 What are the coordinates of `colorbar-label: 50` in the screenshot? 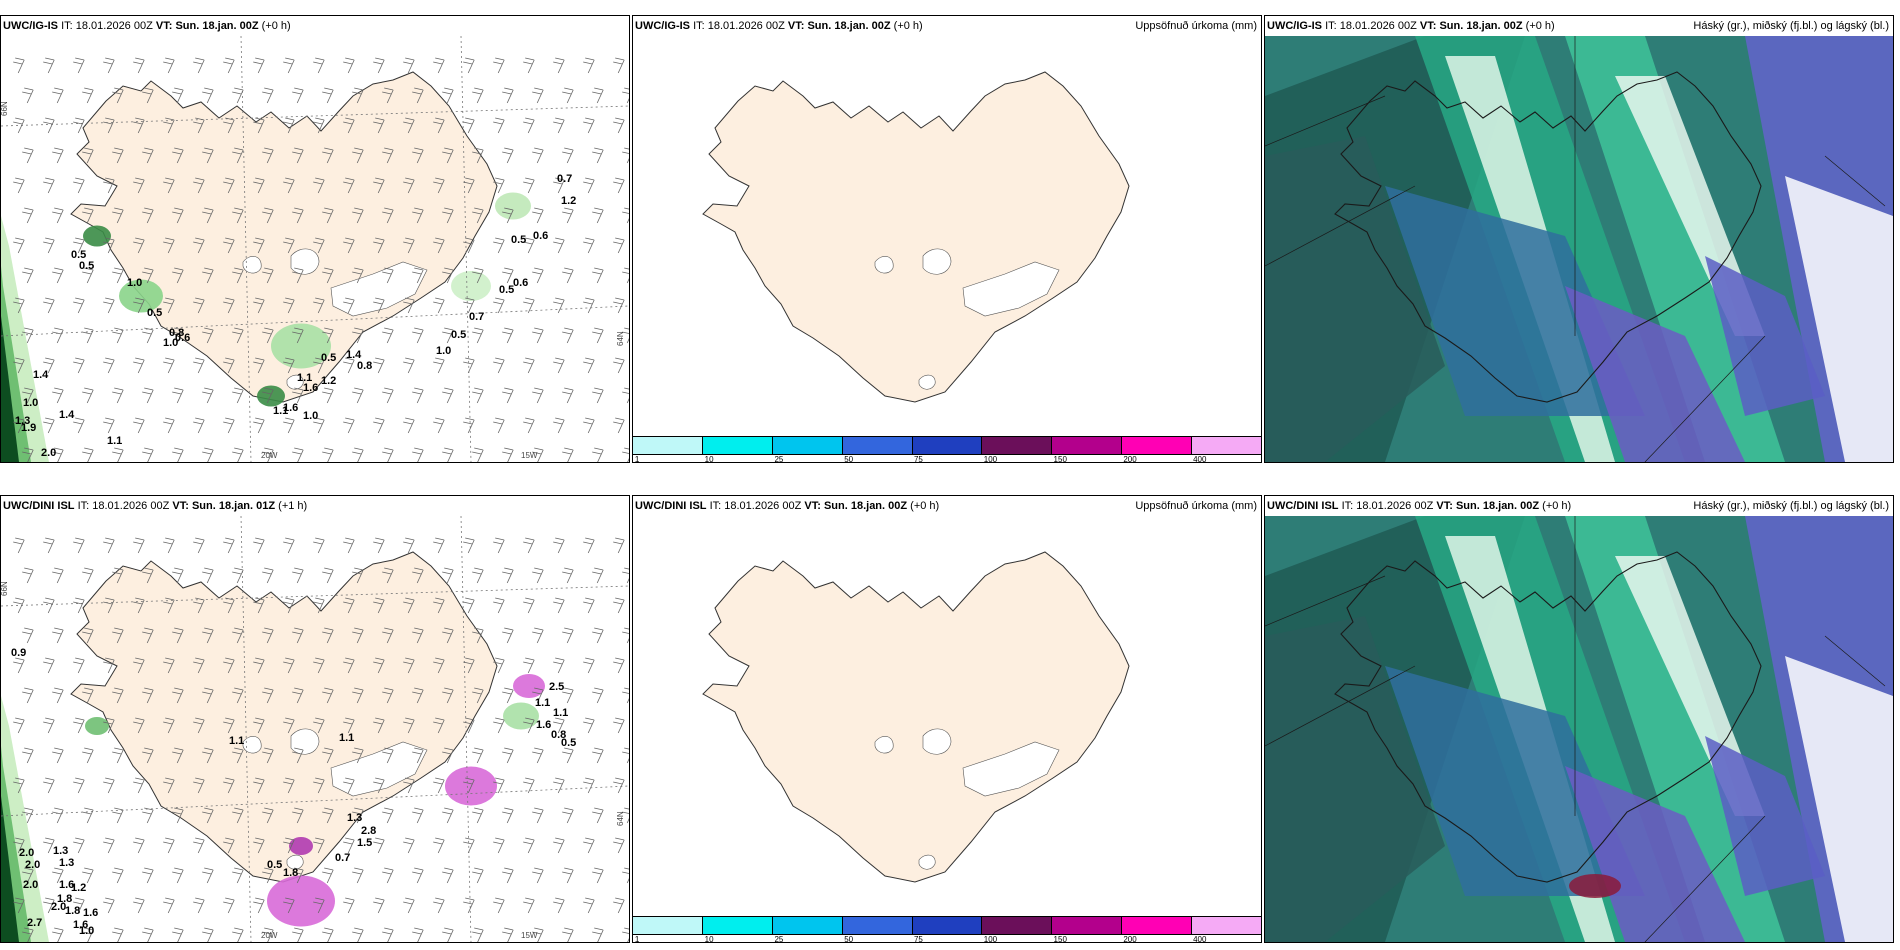 It's located at (849, 939).